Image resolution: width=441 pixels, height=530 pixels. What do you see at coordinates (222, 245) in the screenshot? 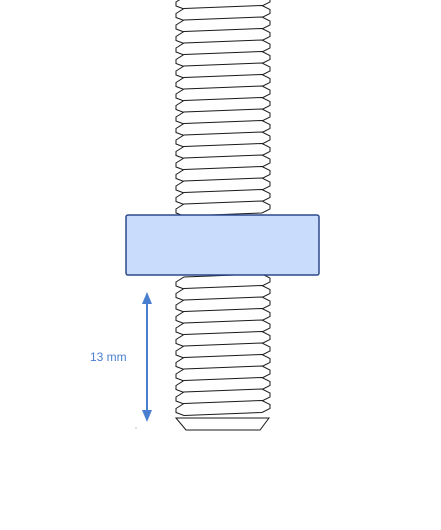
I see `nut` at bounding box center [222, 245].